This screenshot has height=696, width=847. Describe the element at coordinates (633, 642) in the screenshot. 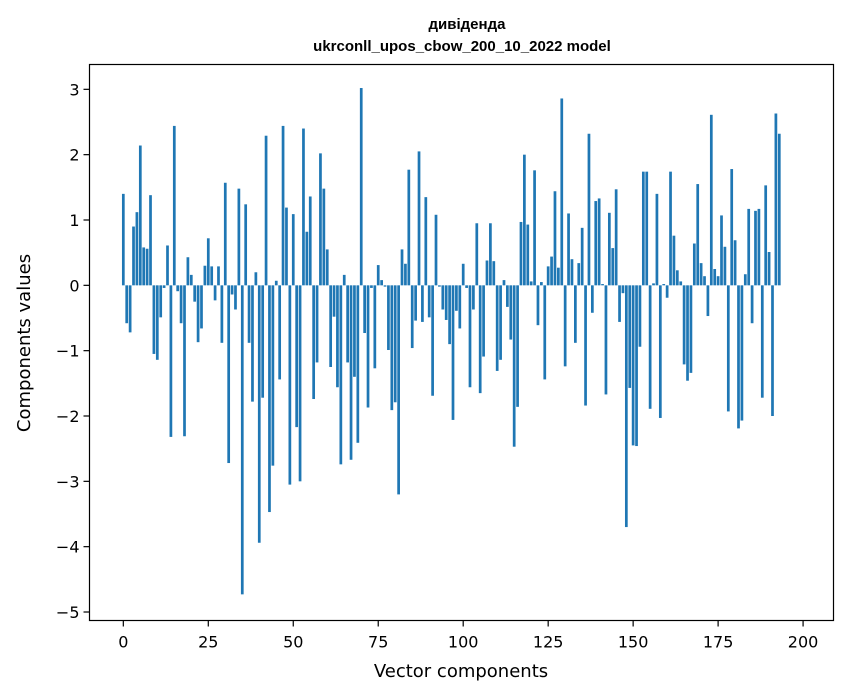

I see `x-tick-label: 150` at that location.